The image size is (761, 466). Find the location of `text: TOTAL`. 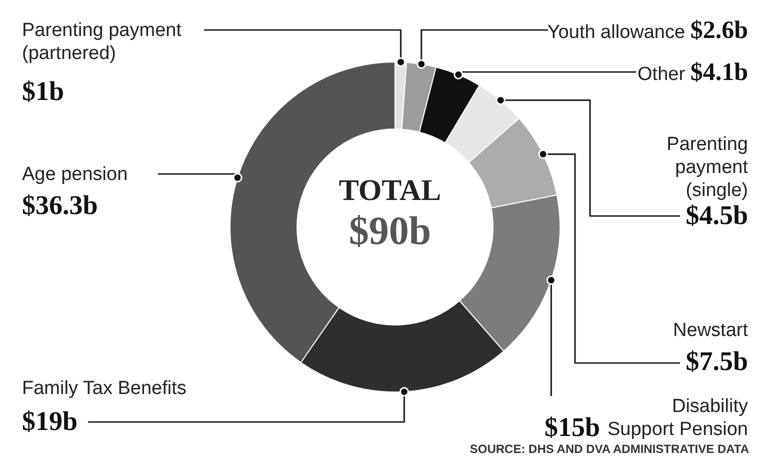

text: TOTAL is located at coordinates (390, 191).